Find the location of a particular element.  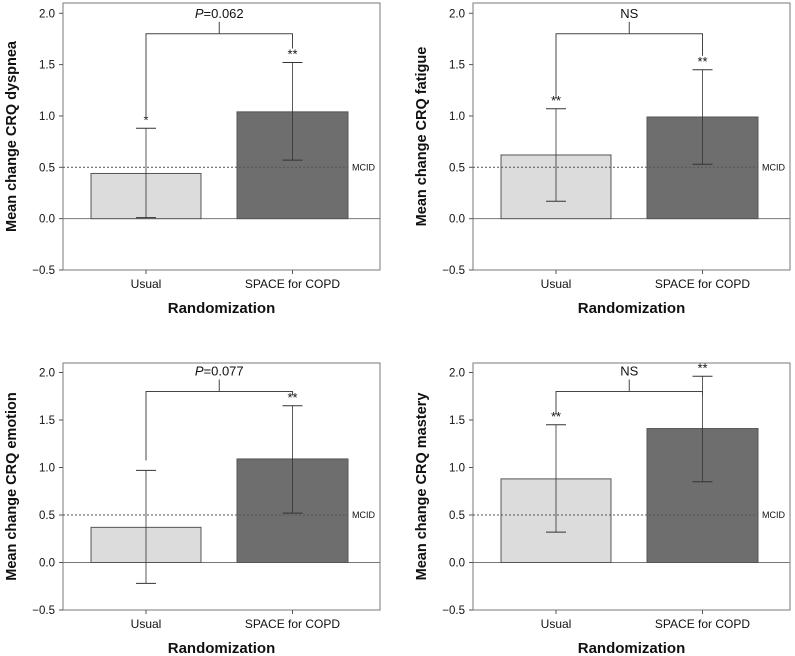

comparison-value: =0.077 is located at coordinates (224, 371).